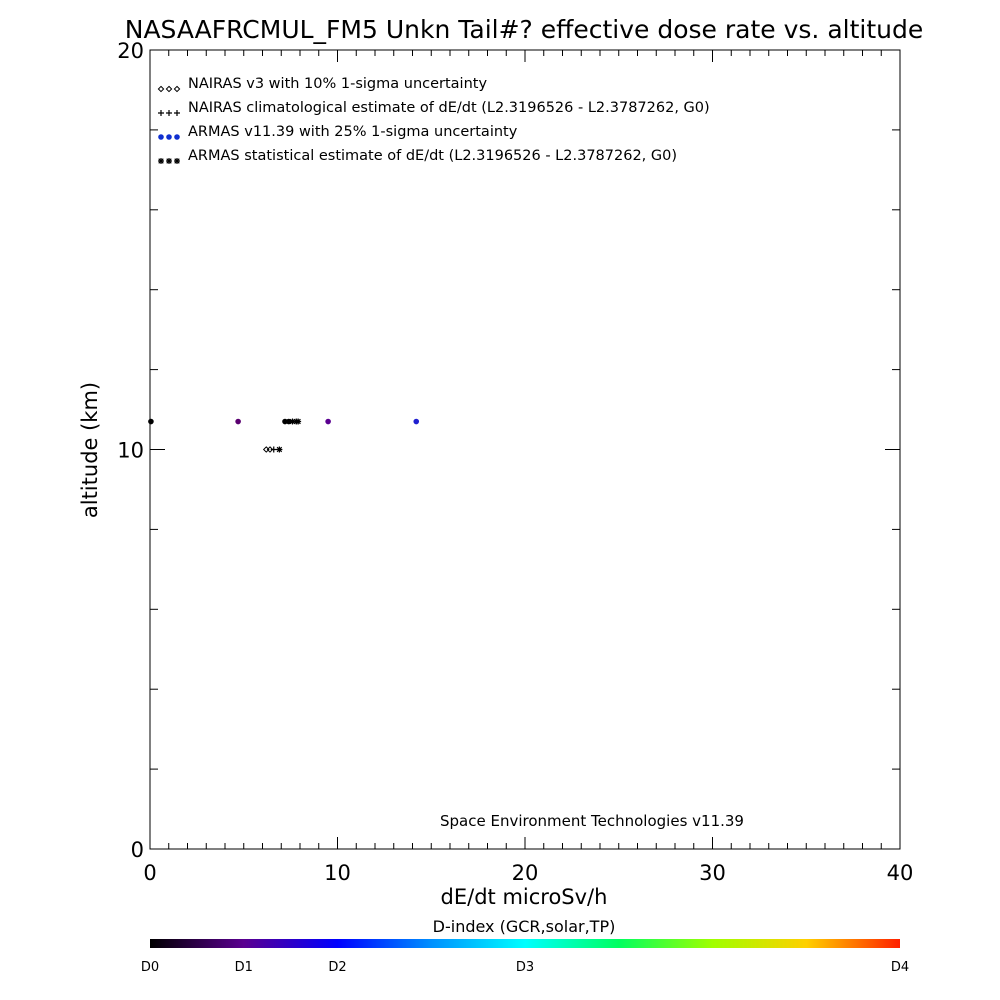  What do you see at coordinates (137, 850) in the screenshot?
I see `y-tick-label: 0` at bounding box center [137, 850].